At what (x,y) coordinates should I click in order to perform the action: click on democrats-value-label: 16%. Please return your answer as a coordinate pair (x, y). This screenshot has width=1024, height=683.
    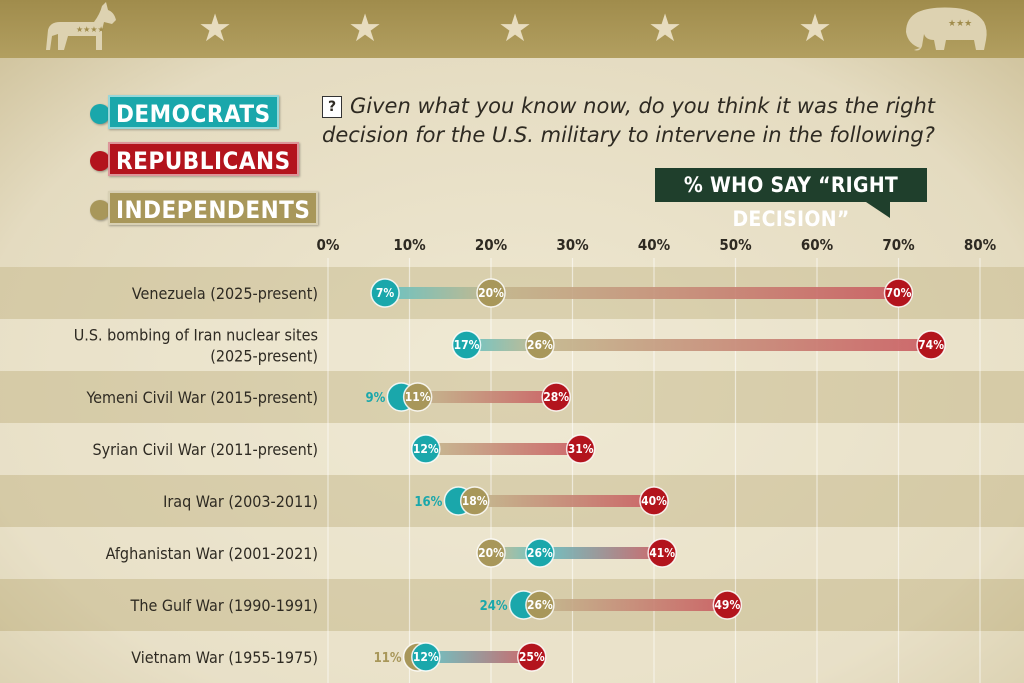
    Looking at the image, I should click on (428, 502).